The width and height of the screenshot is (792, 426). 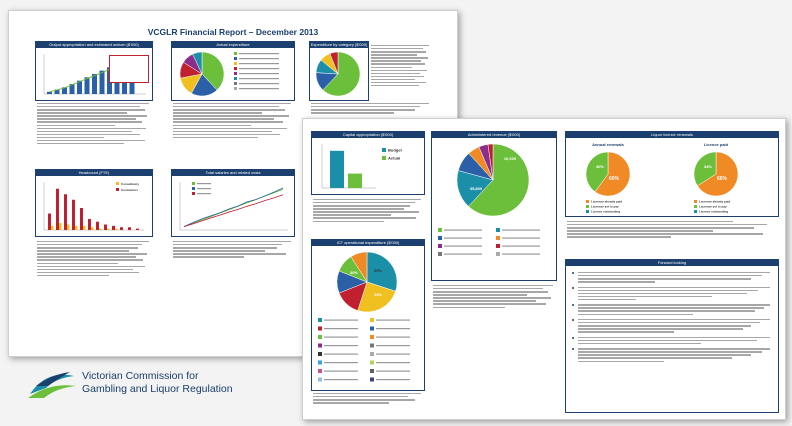 I want to click on capital-legend-label-actual: Actual, so click(x=394, y=158).